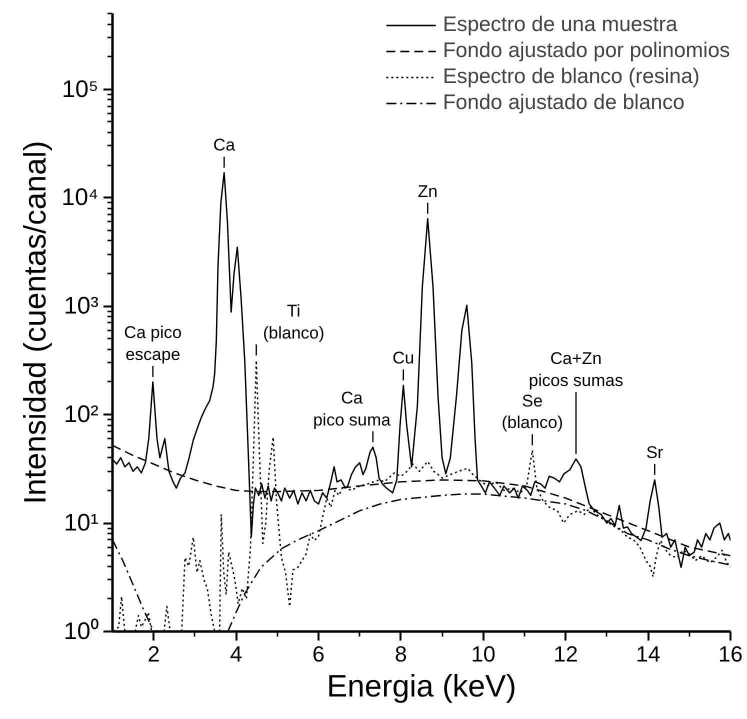  What do you see at coordinates (403, 358) in the screenshot?
I see `annotation: Cu` at bounding box center [403, 358].